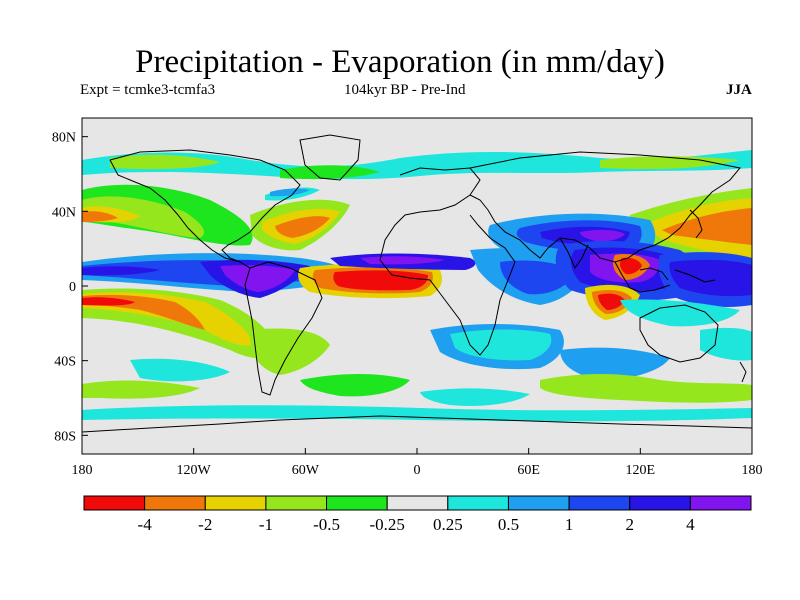  I want to click on lat-tick-label: 0, so click(72, 287).